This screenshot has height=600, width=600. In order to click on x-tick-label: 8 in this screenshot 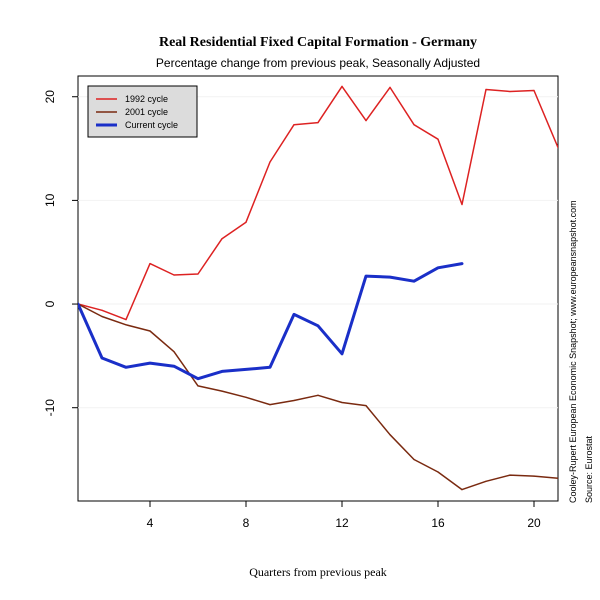, I will do `click(246, 523)`.